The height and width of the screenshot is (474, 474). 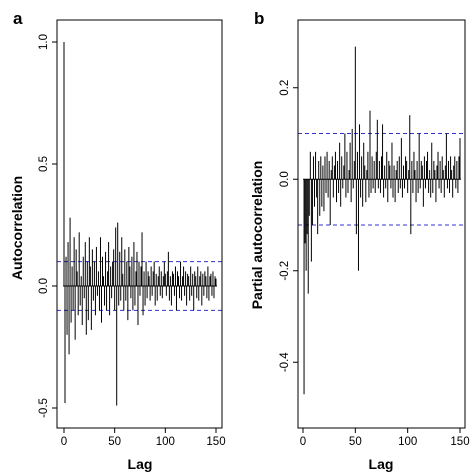 I want to click on panel-b-x-tick-label: 100, so click(x=407, y=442).